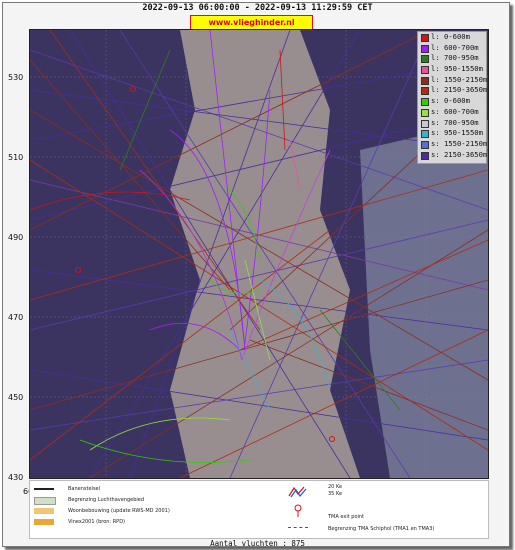  Describe the element at coordinates (452, 90) in the screenshot. I see `legend-item: l: 2150-3650m` at that location.